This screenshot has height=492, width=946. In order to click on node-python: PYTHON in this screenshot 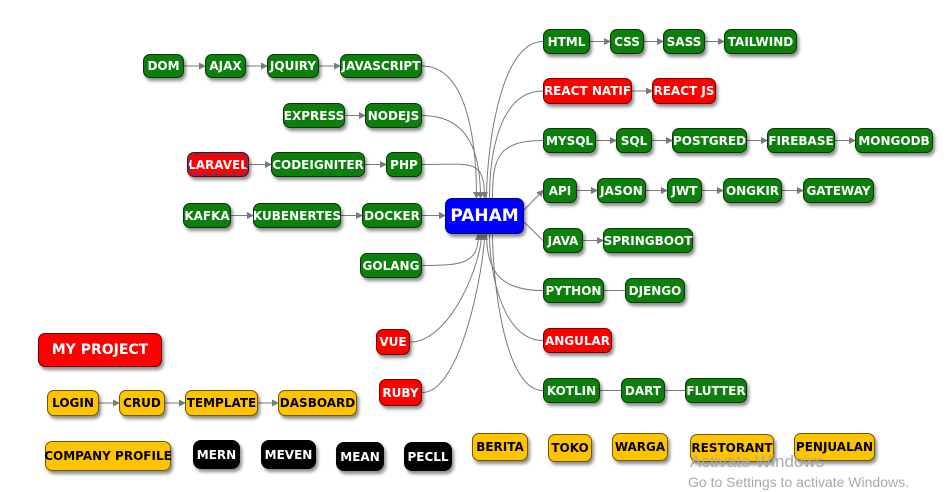, I will do `click(573, 290)`.